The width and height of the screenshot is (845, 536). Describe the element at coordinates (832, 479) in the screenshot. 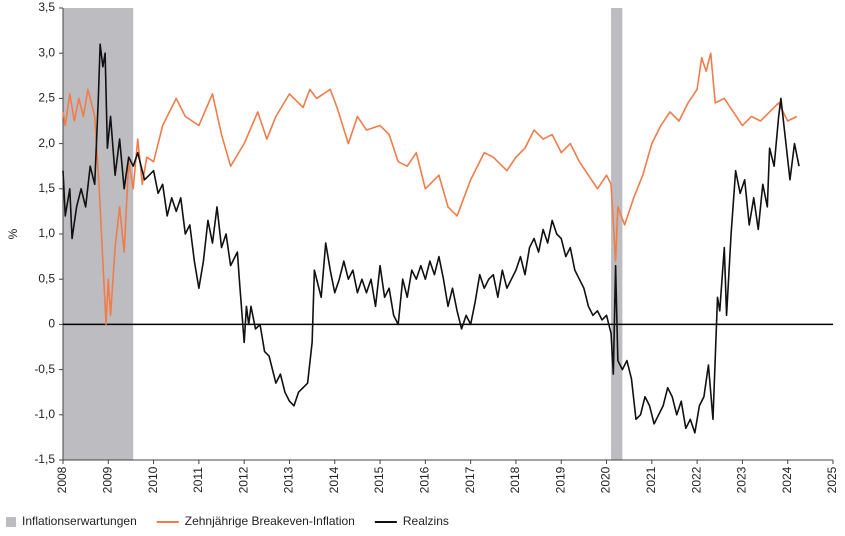

I see `x-tick-label: 2025` at that location.